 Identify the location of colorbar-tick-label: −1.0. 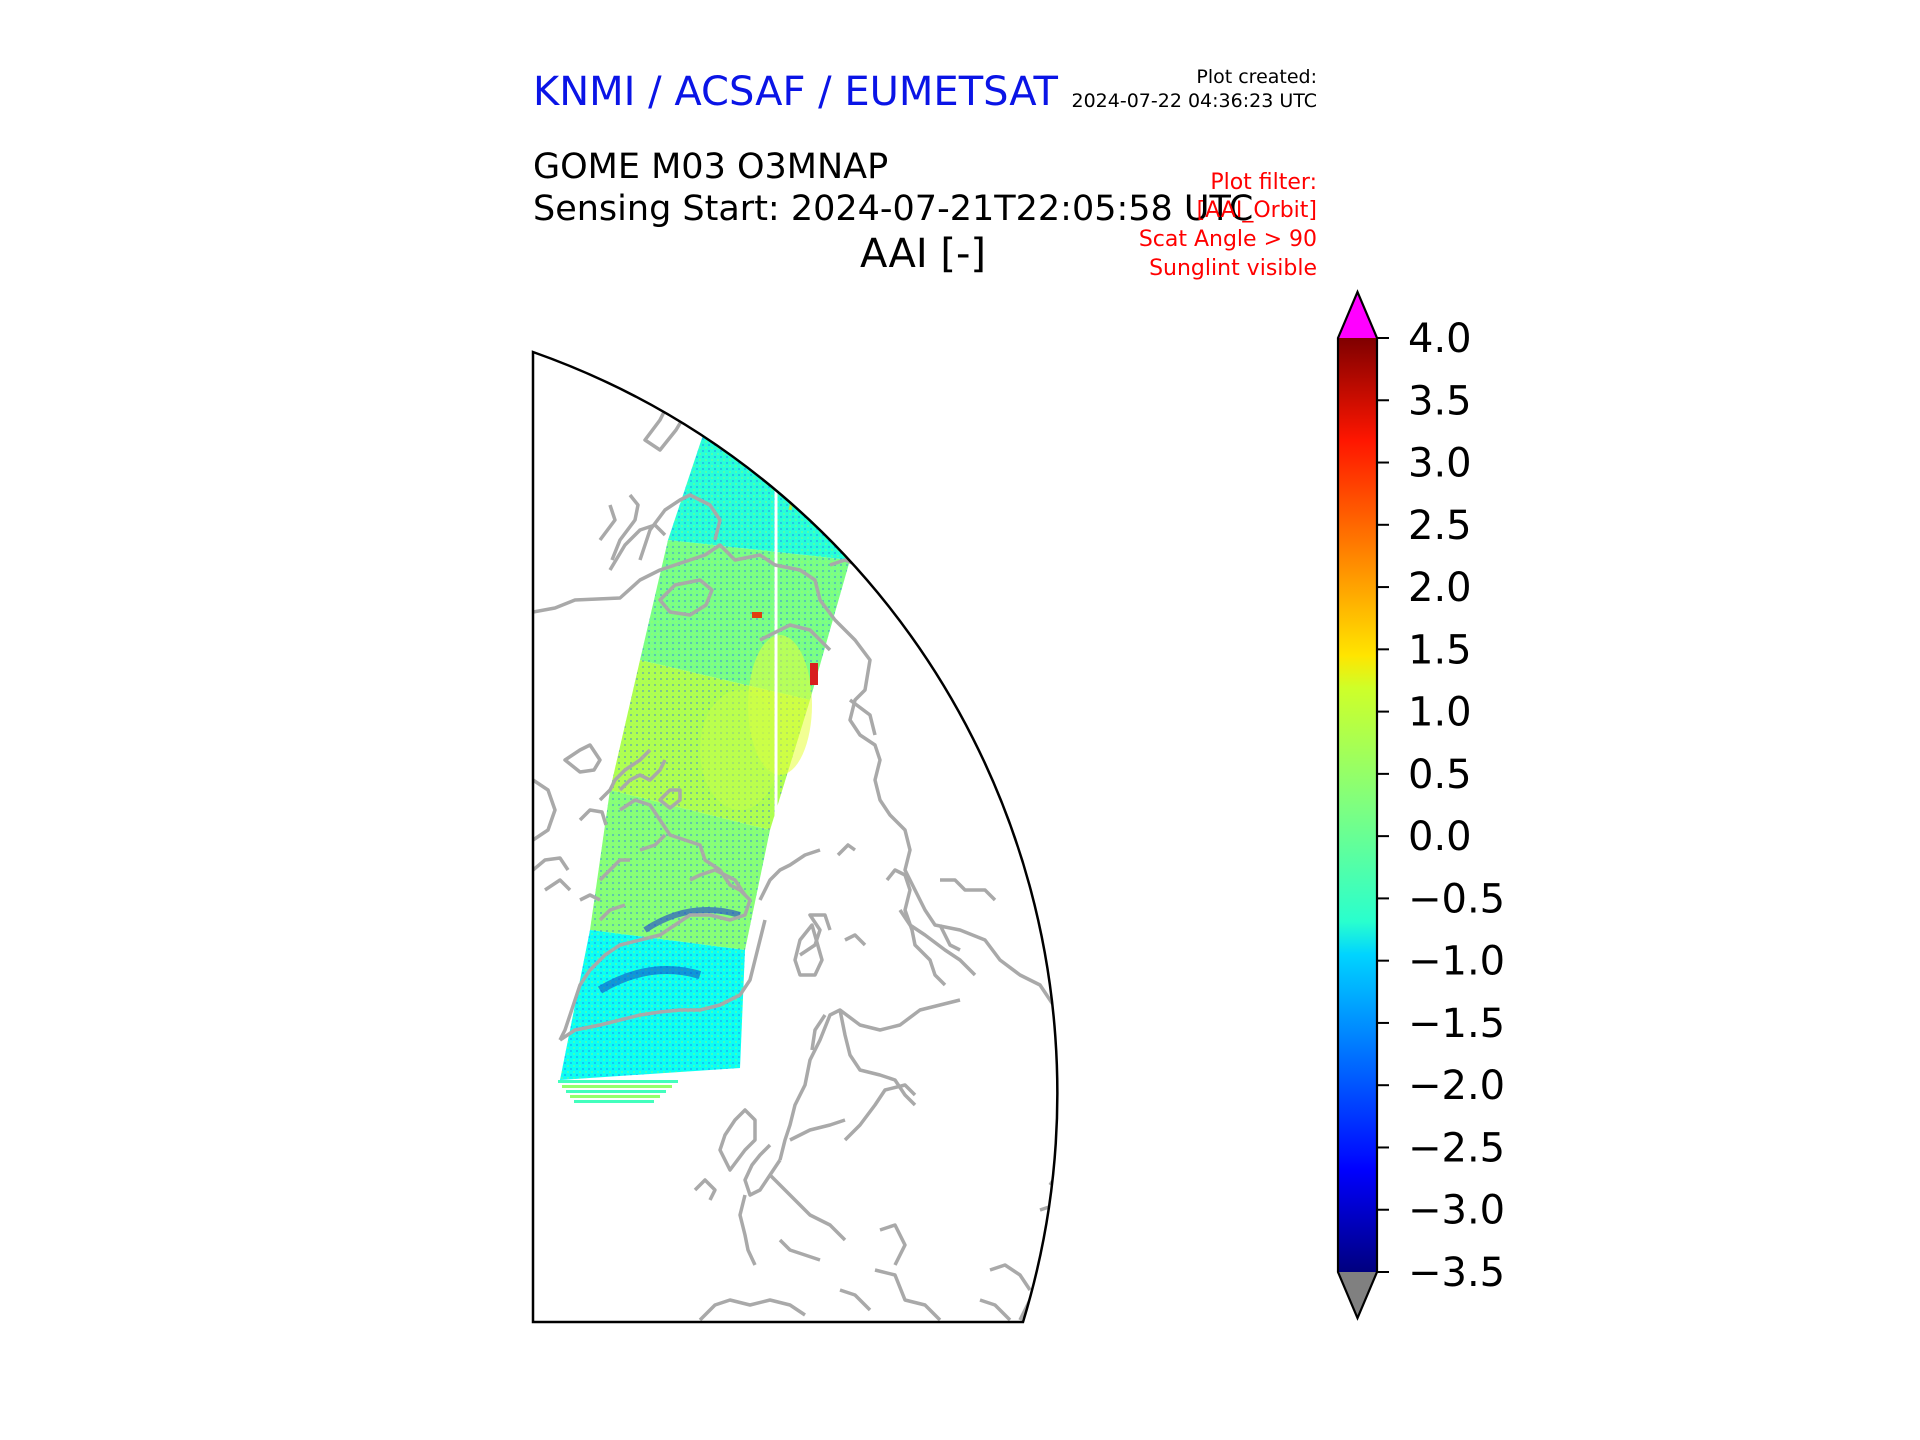
(1456, 962).